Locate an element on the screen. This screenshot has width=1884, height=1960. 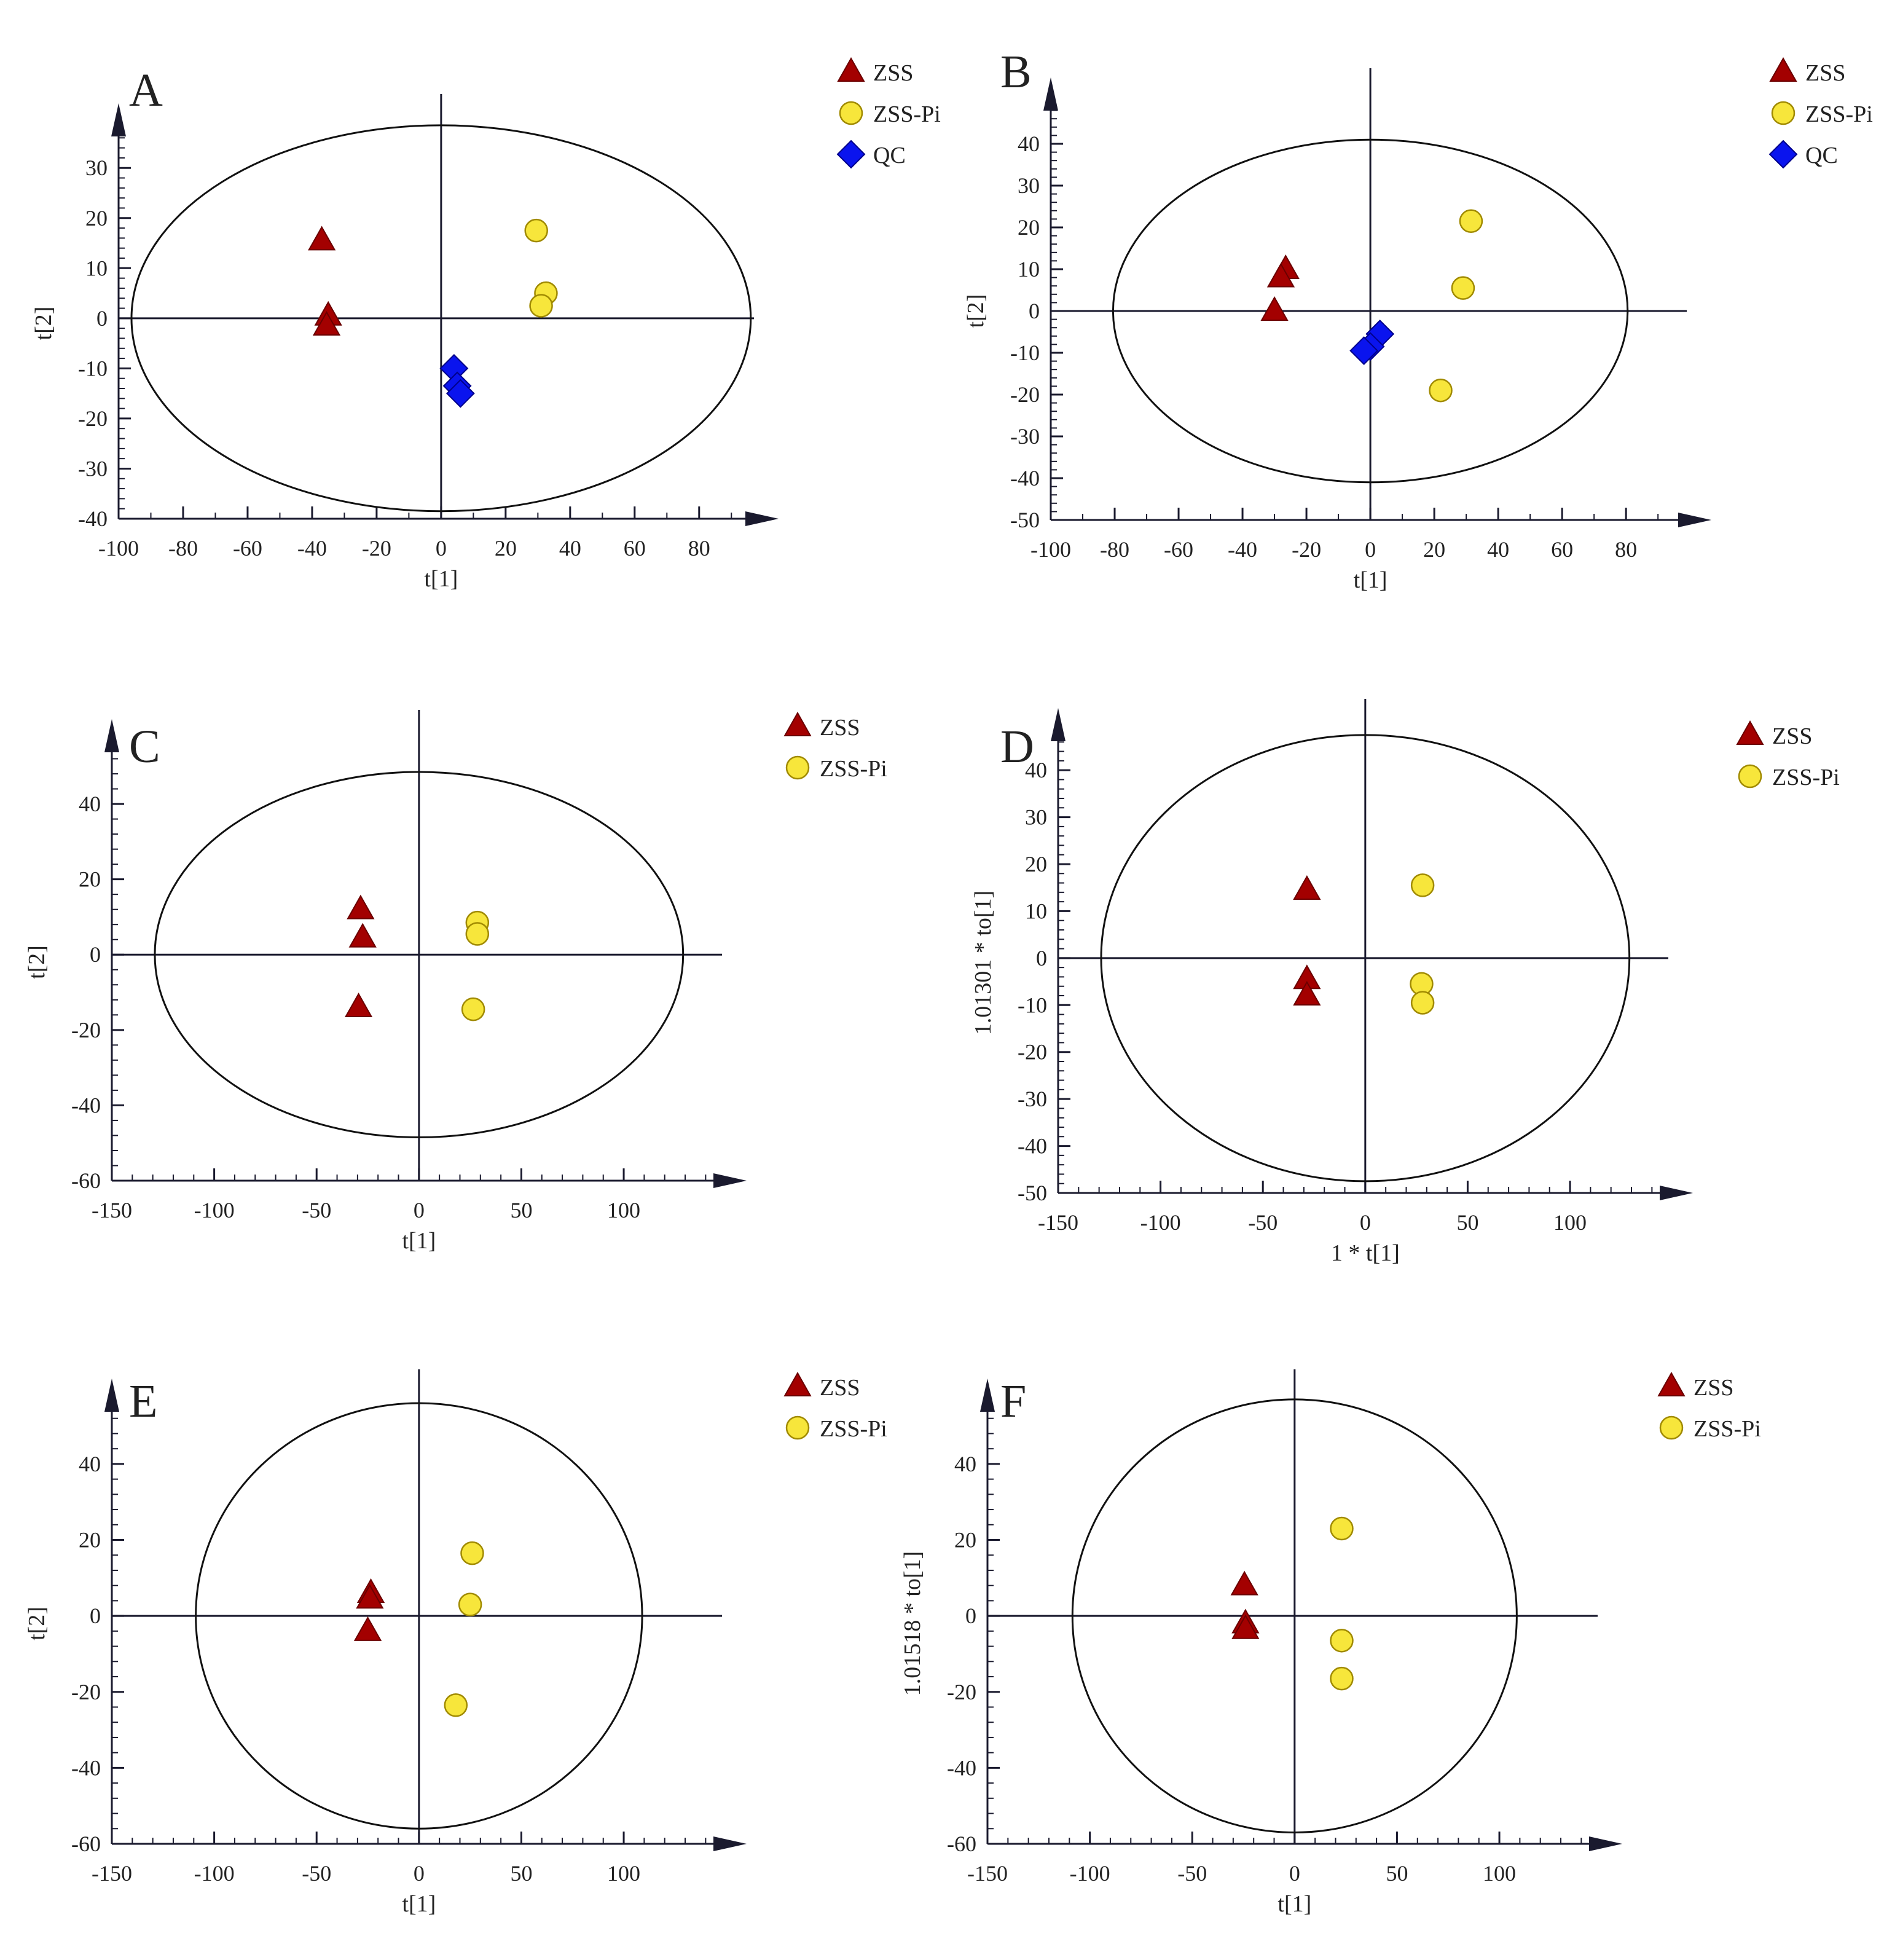
qc-point is located at coordinates (460, 394).